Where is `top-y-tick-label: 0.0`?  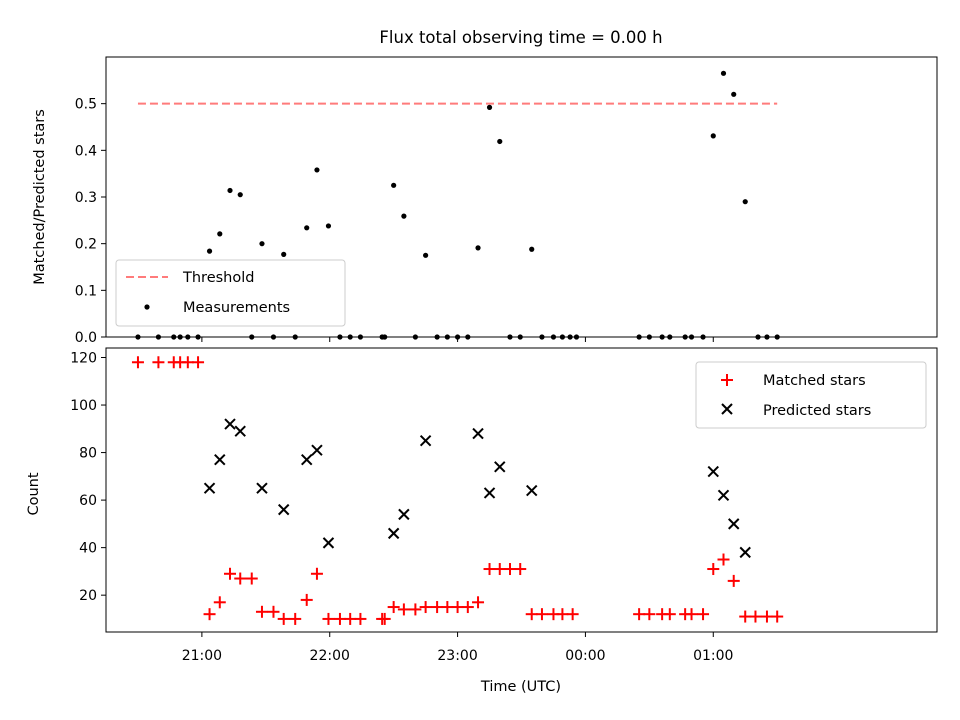 top-y-tick-label: 0.0 is located at coordinates (86, 338).